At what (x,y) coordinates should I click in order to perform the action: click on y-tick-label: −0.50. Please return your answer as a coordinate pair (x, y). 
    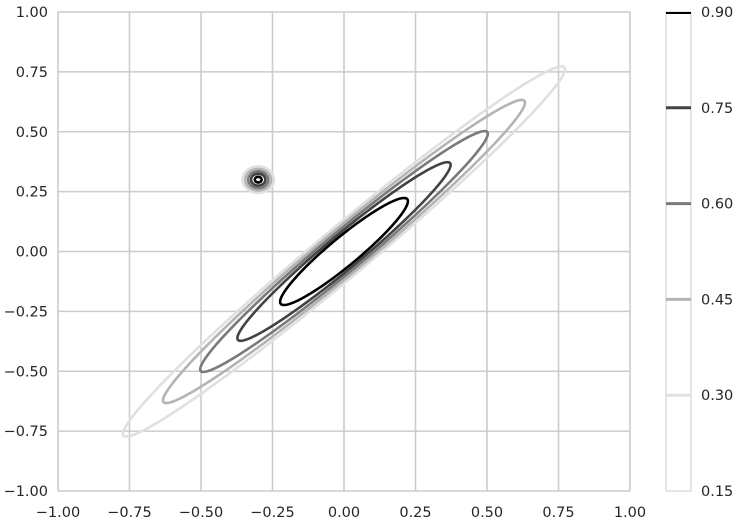
    Looking at the image, I should click on (26, 372).